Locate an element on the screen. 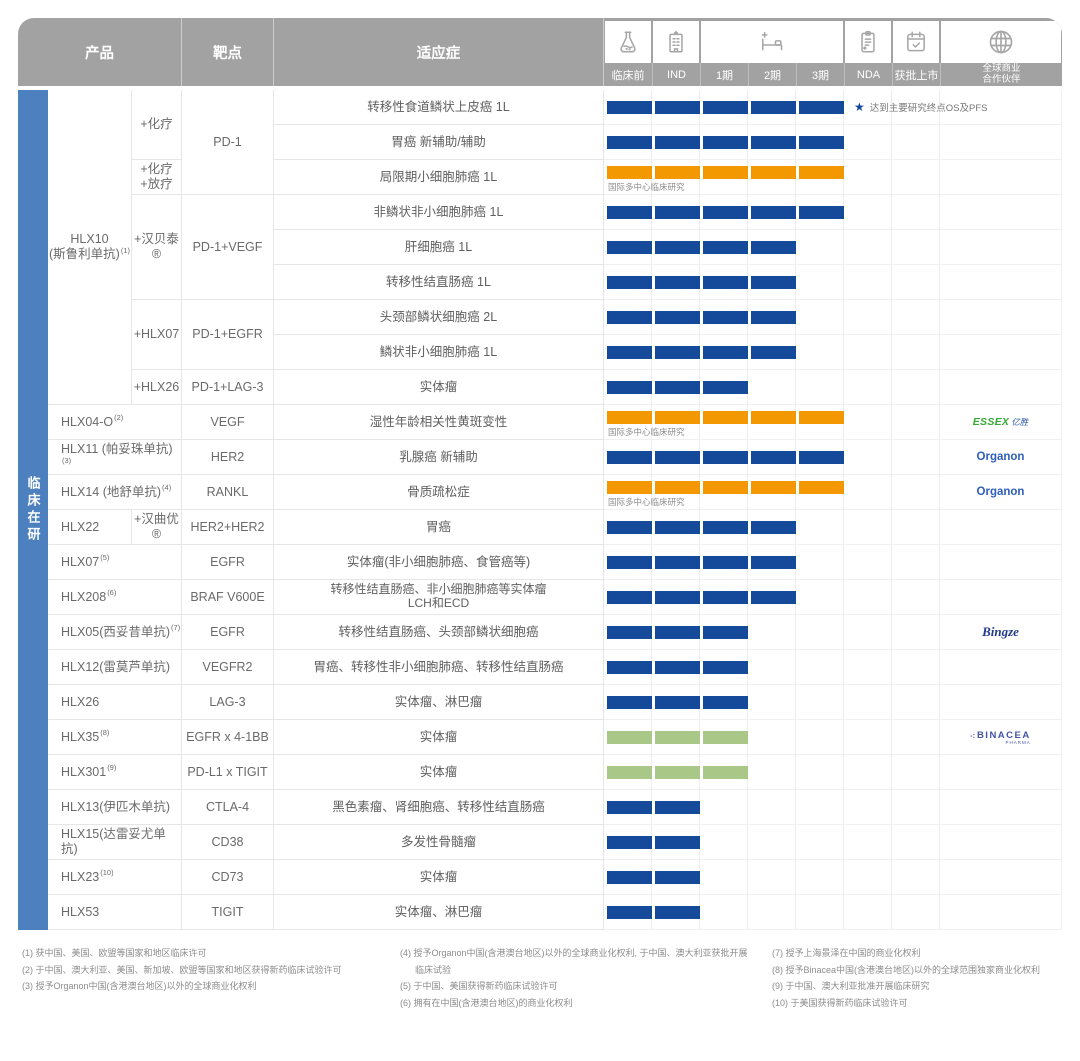  phase-label-nda: NDA is located at coordinates (868, 74).